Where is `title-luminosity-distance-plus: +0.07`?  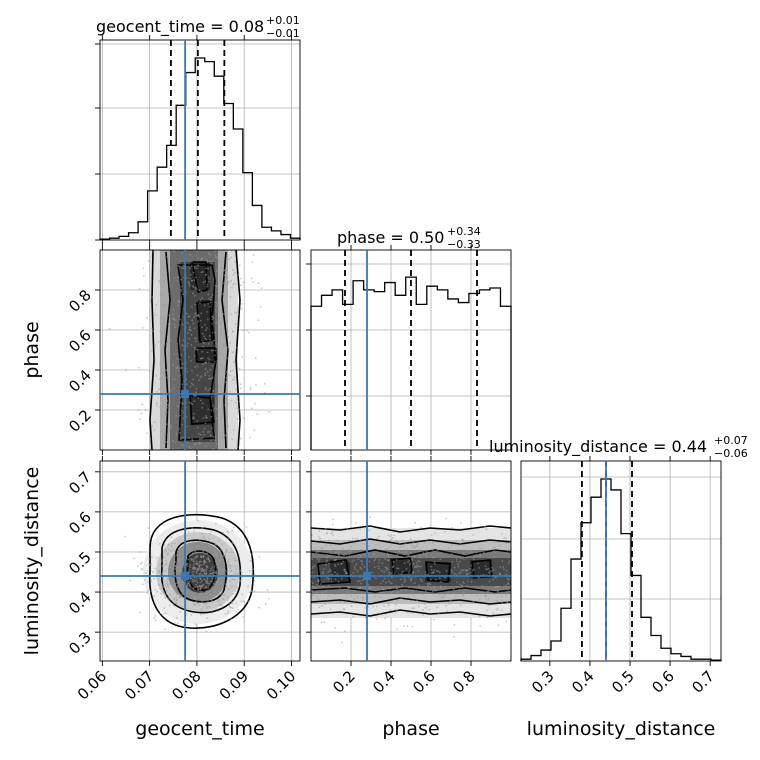
title-luminosity-distance-plus: +0.07 is located at coordinates (731, 440).